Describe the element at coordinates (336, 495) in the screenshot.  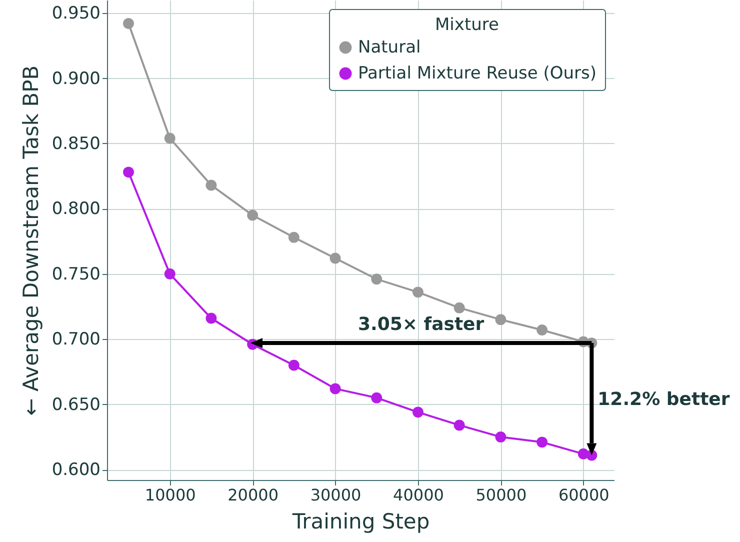
I see `x-tick-label: 30000` at that location.